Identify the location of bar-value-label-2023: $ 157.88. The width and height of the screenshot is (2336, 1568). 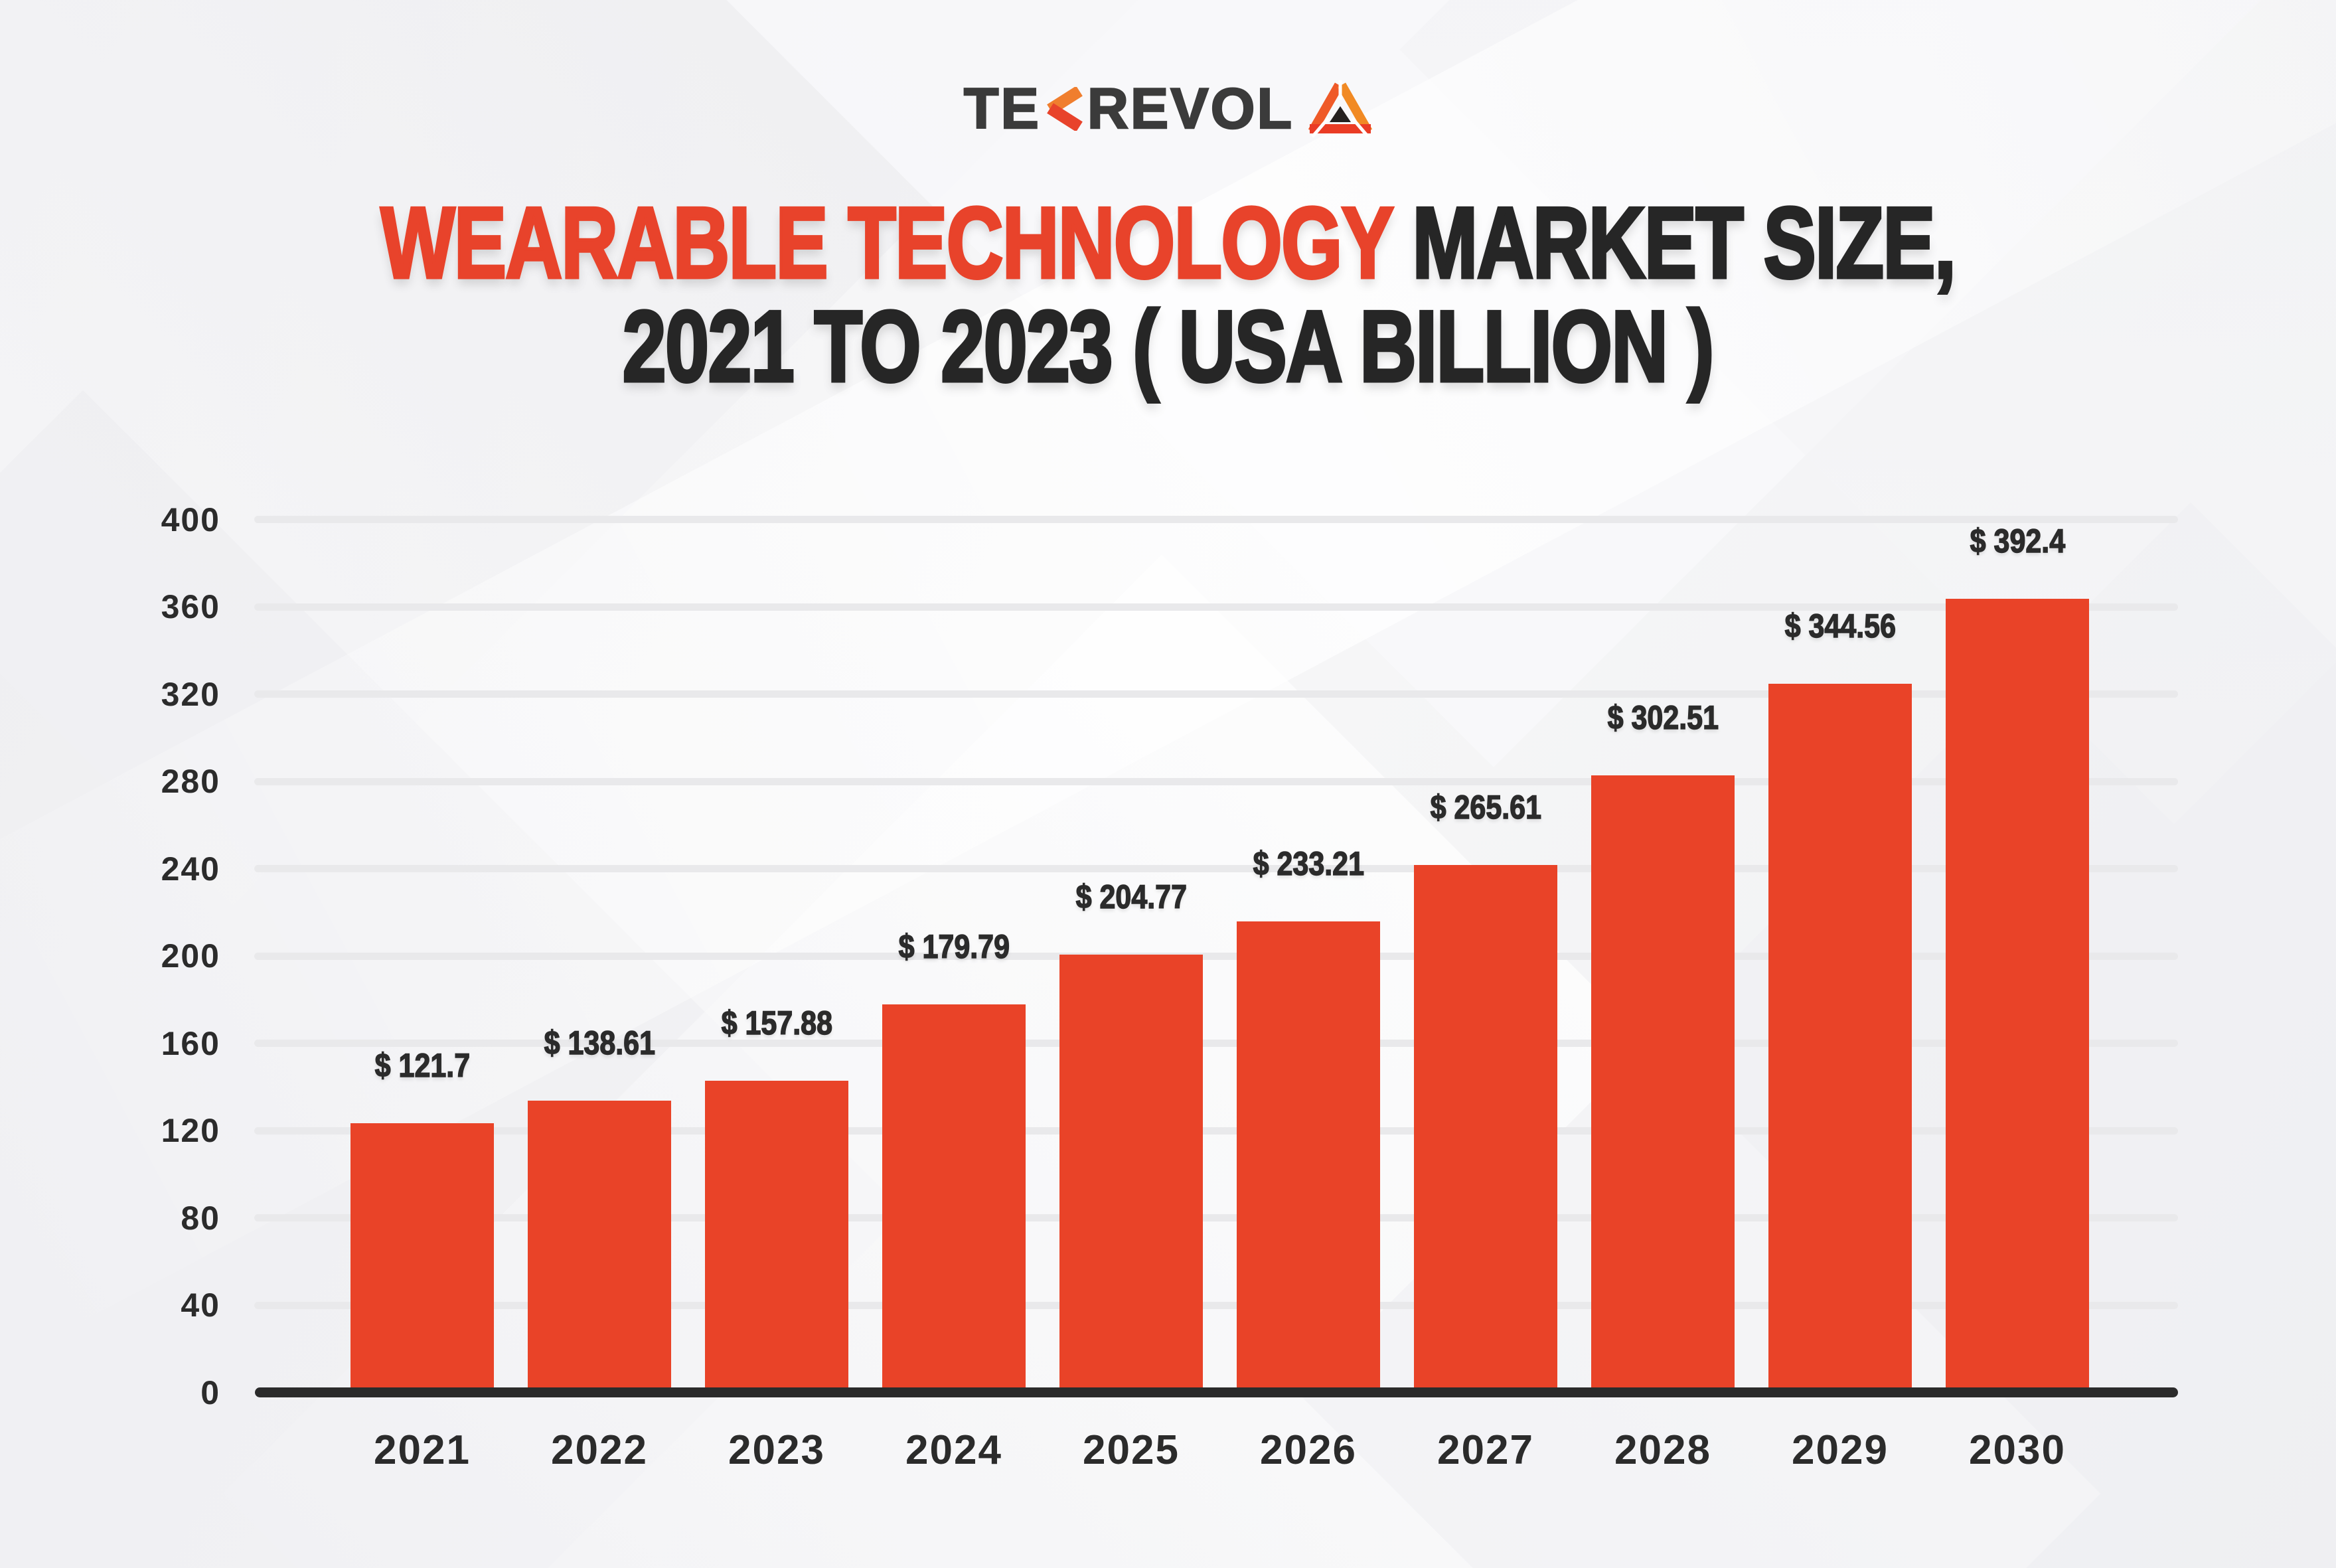
(777, 1024).